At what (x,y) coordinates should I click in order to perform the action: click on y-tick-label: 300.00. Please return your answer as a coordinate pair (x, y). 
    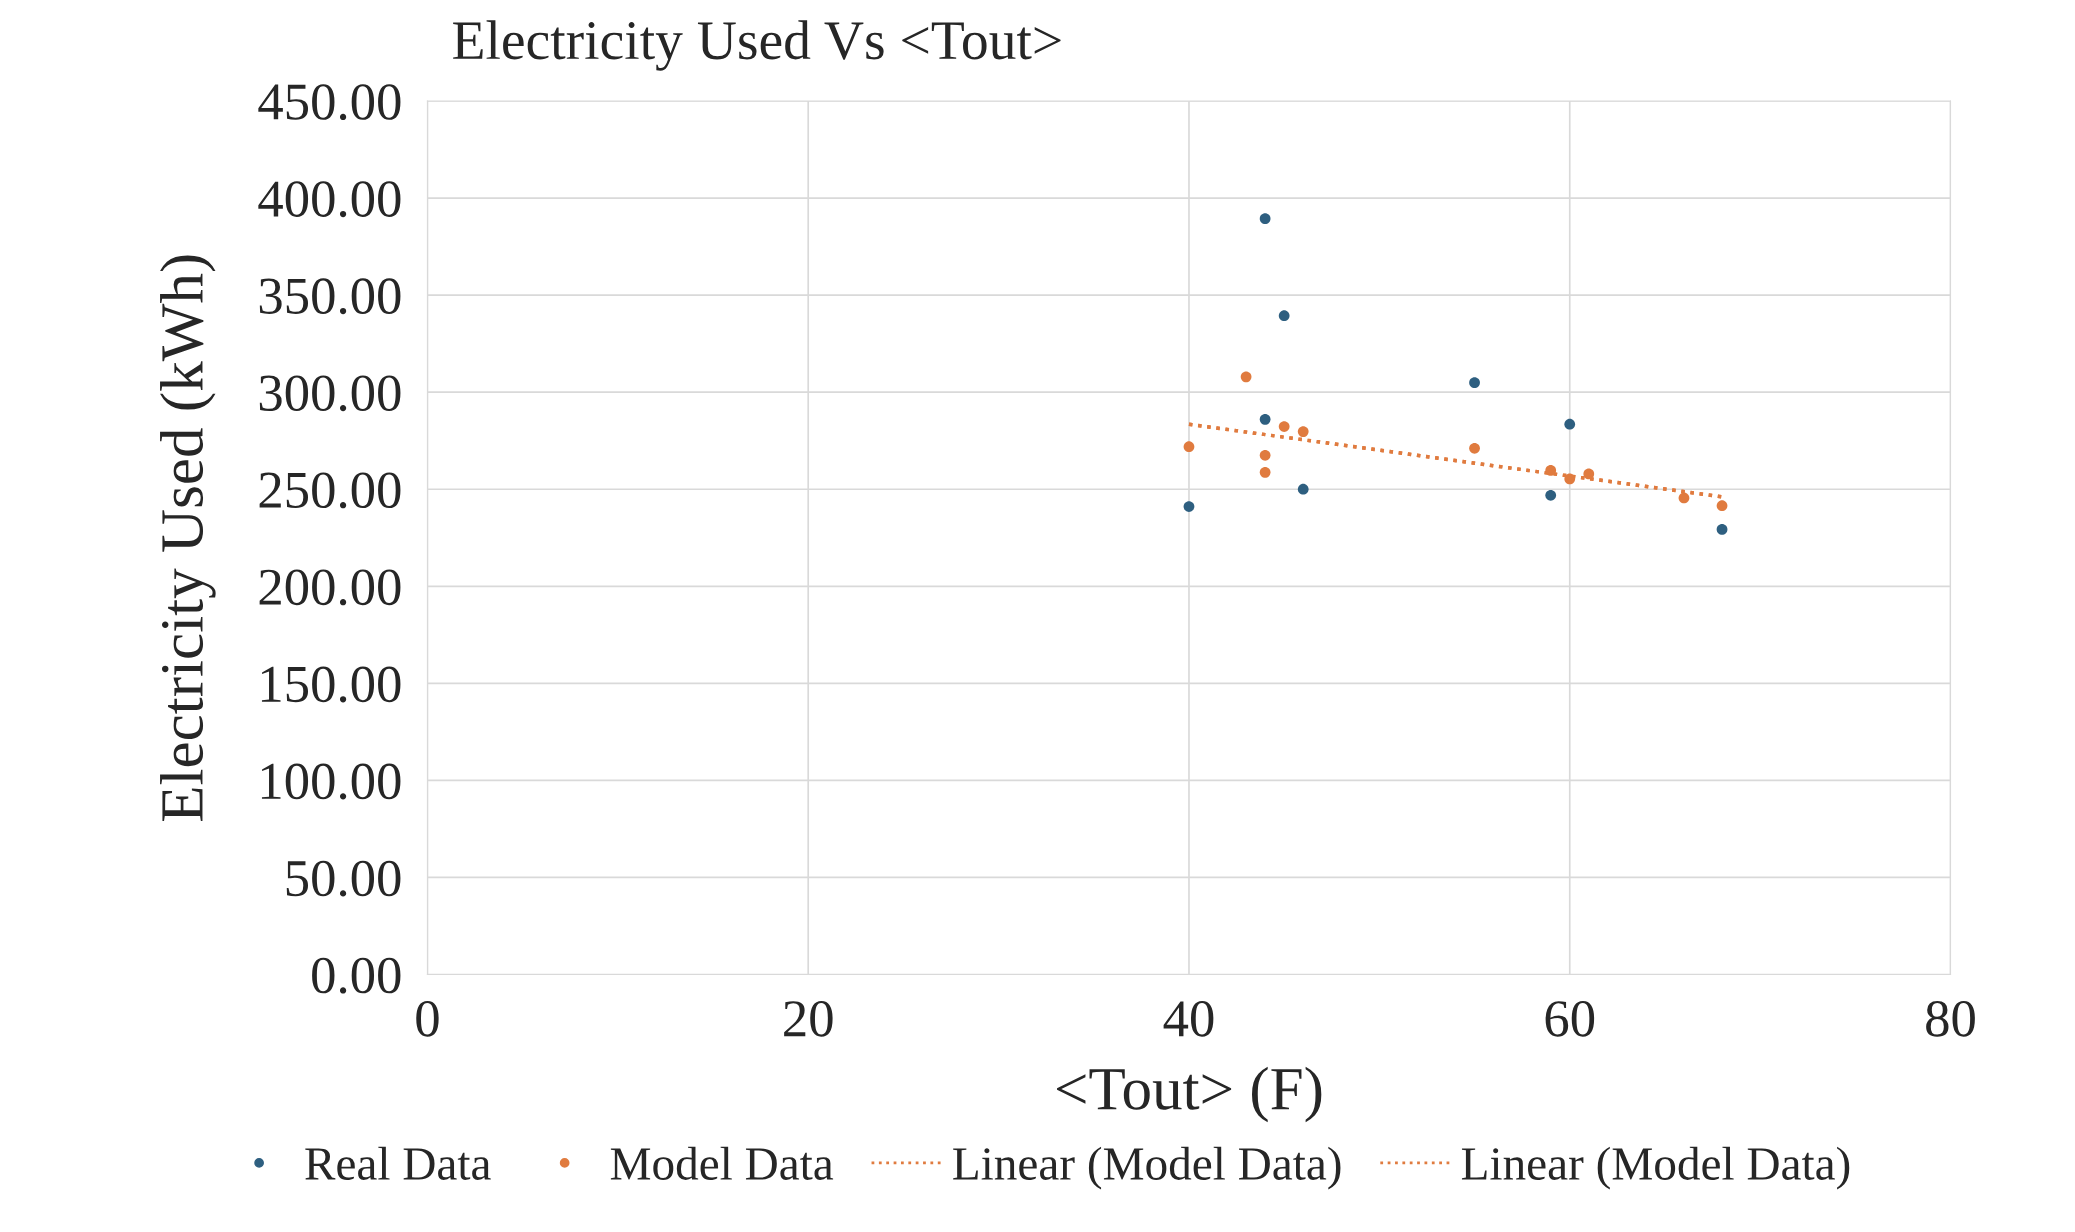
    Looking at the image, I should click on (330, 393).